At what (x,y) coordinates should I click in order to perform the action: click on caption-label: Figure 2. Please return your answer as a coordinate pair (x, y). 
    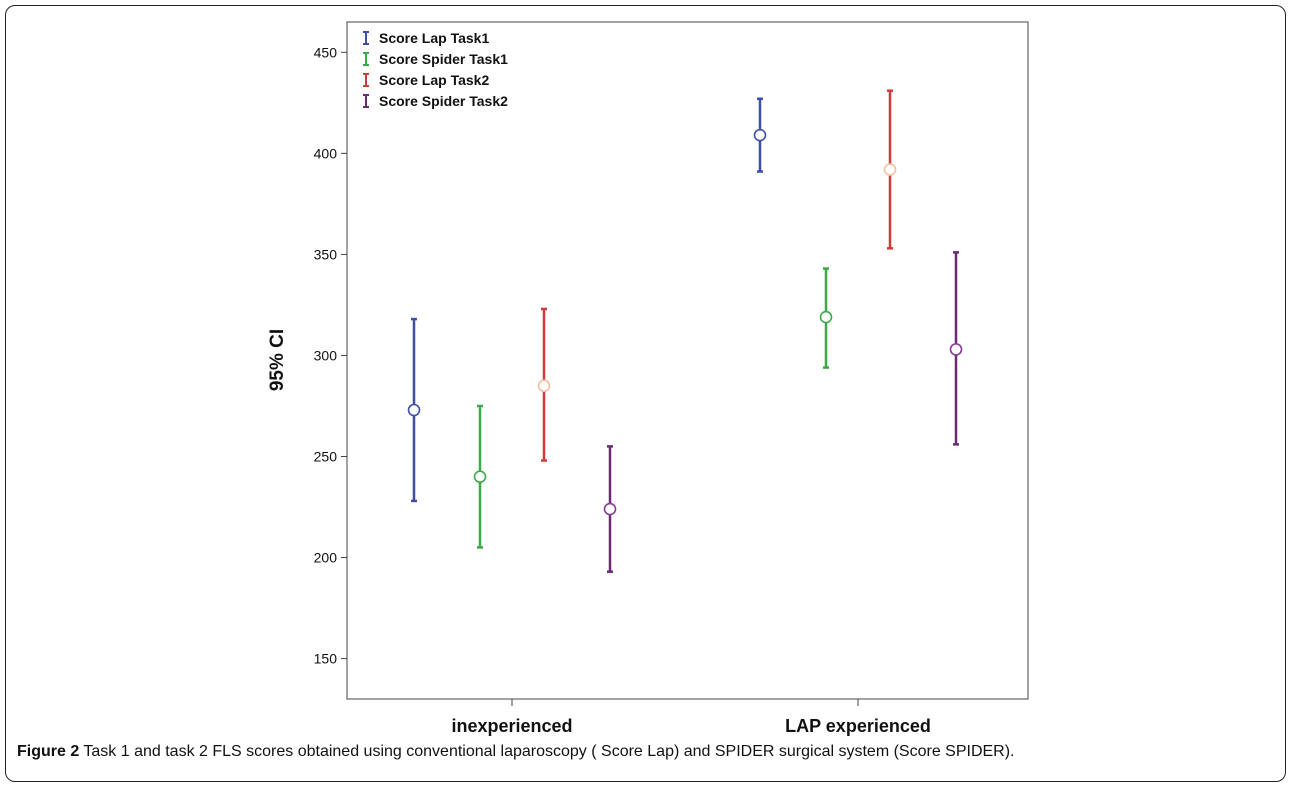
    Looking at the image, I should click on (48, 751).